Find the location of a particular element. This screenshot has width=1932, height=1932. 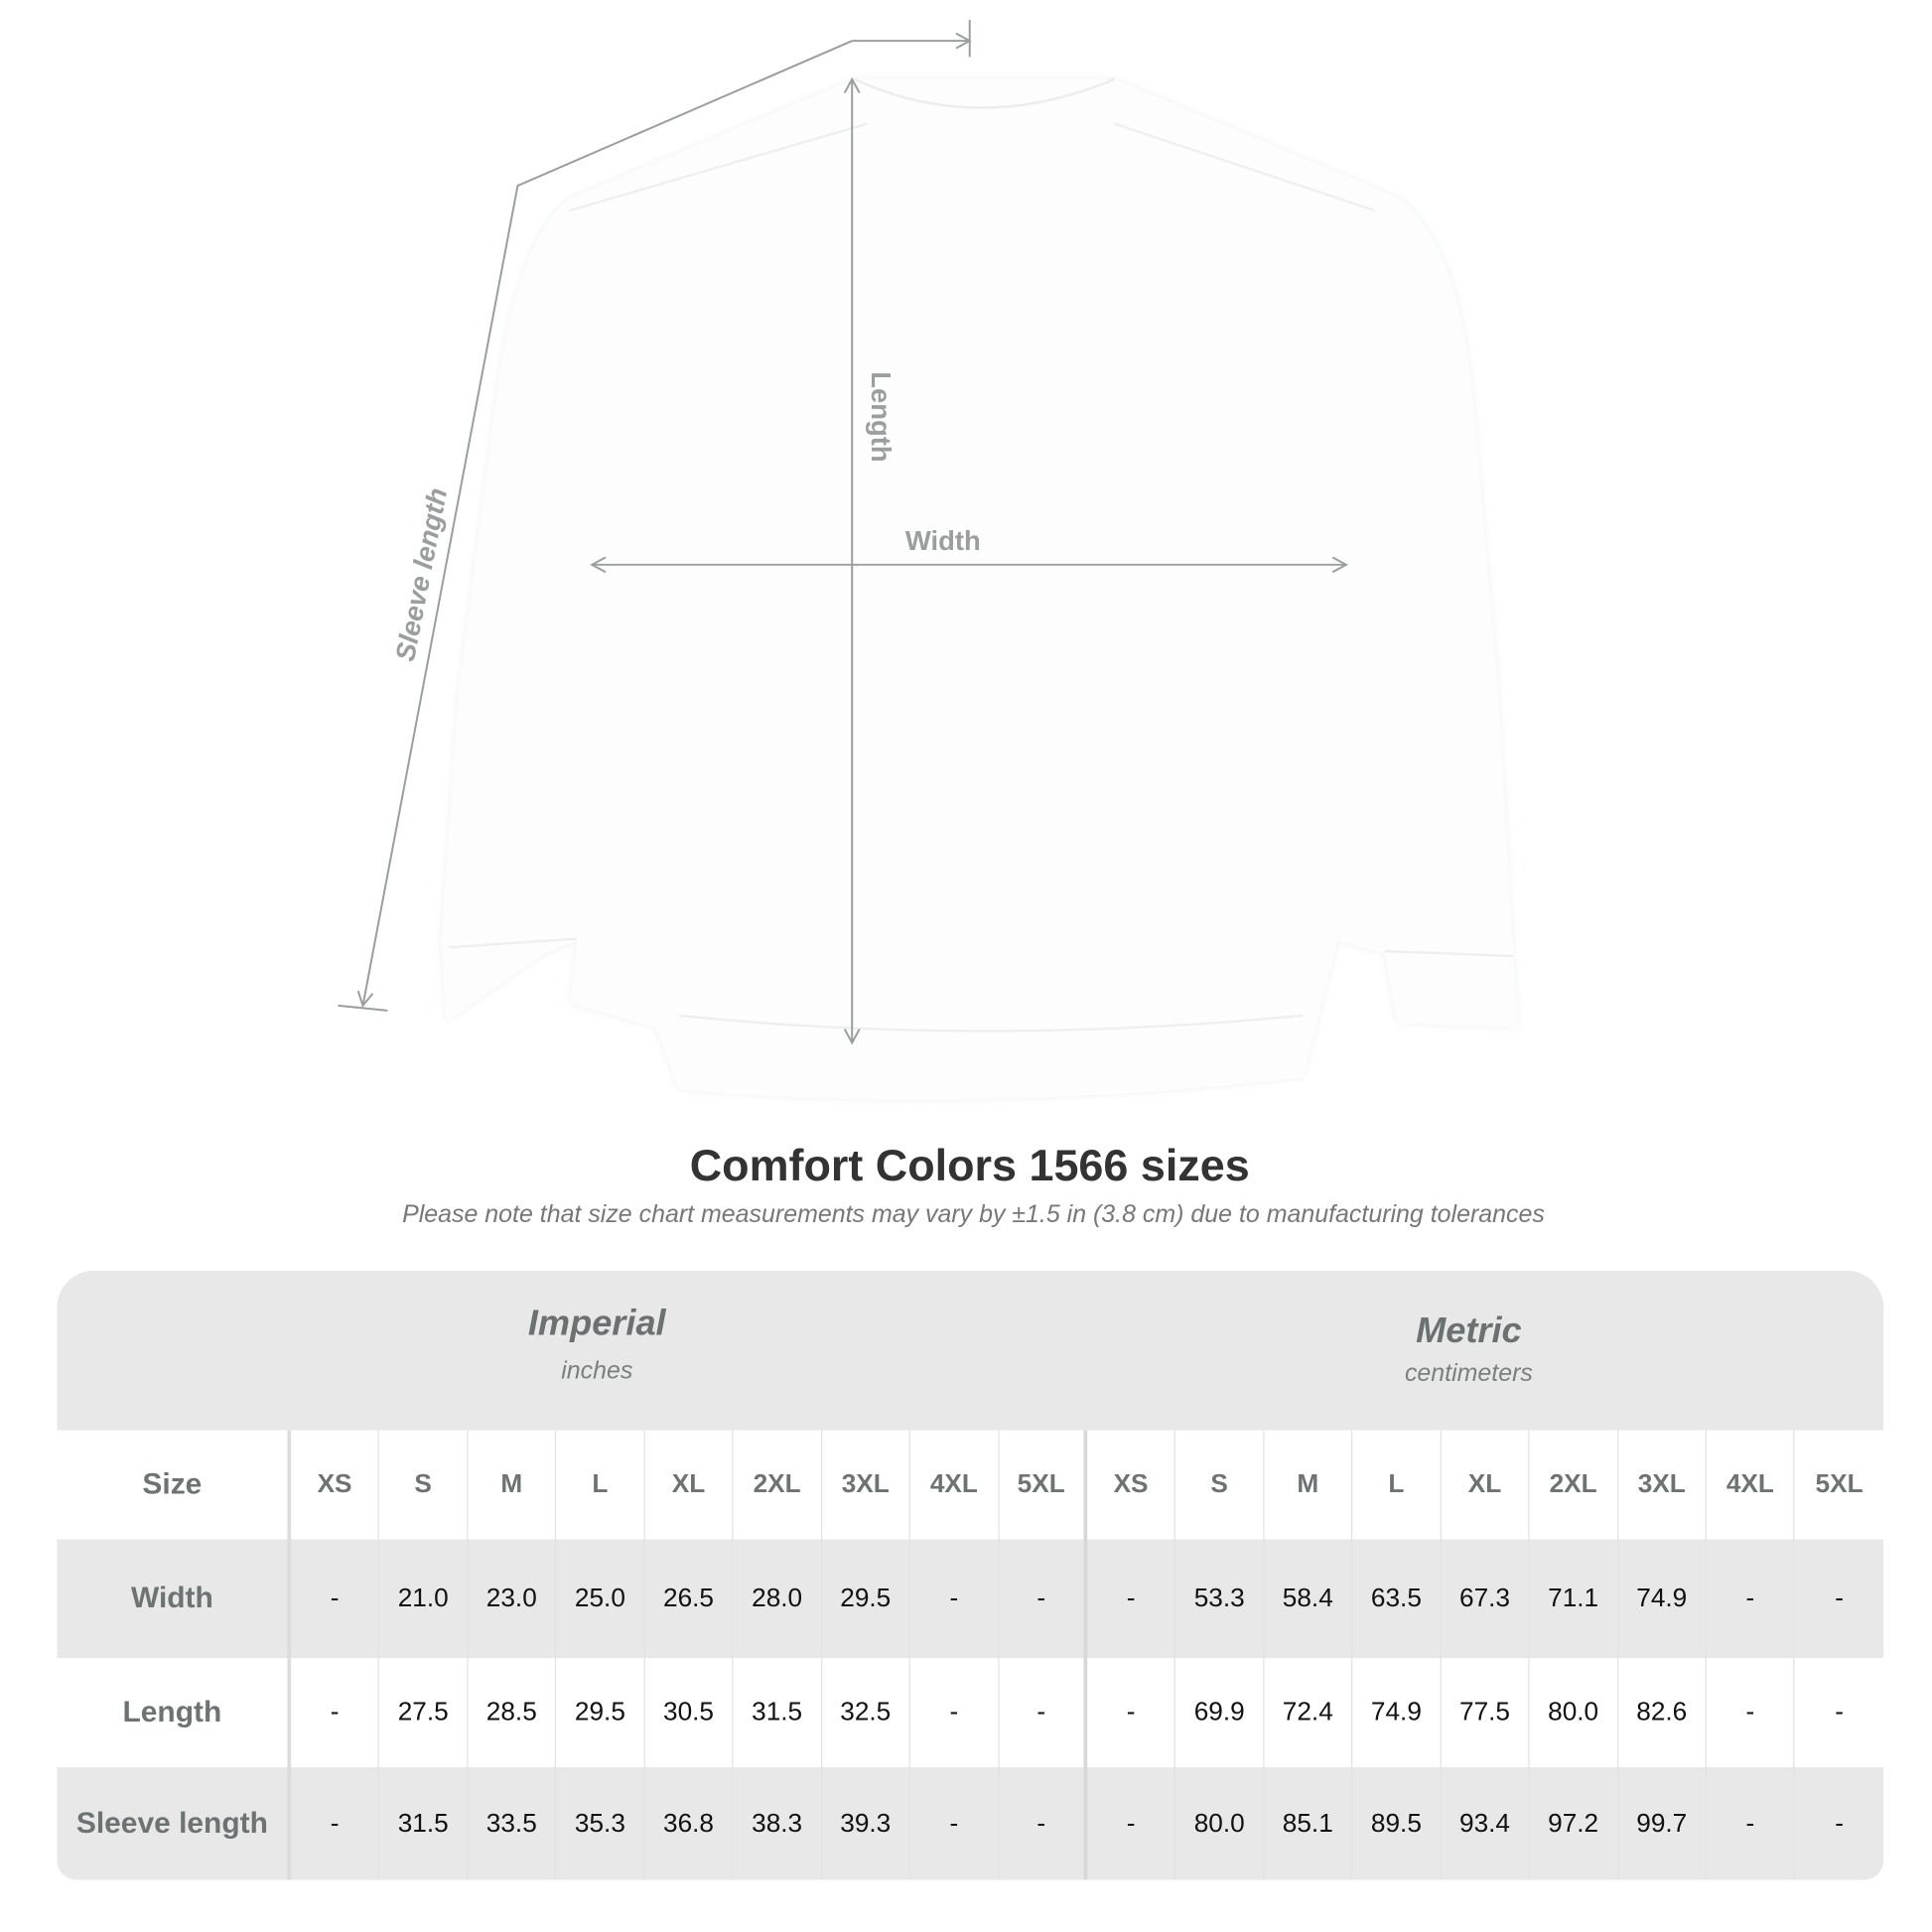

imperial-cell: 28.5 is located at coordinates (512, 1713).